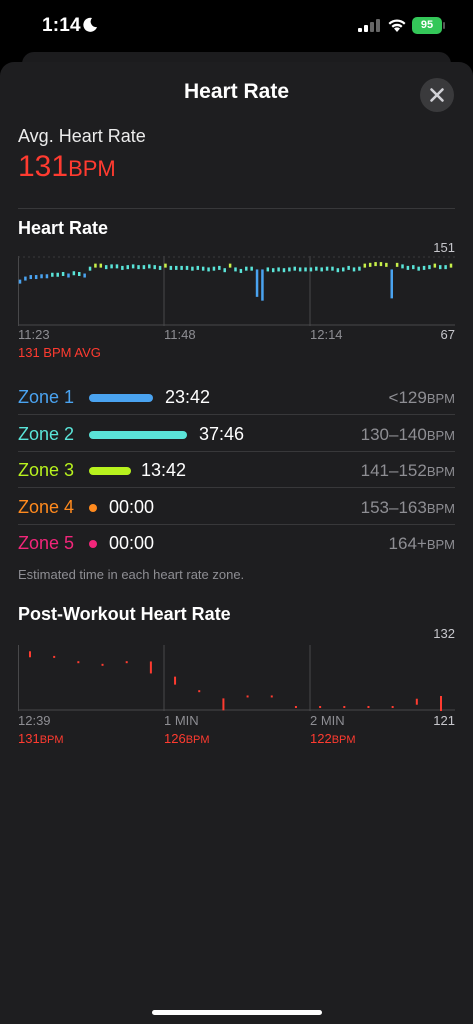 The width and height of the screenshot is (473, 1024). I want to click on avg-heart-rate-label: Avg. Heart Rate, so click(82, 136).